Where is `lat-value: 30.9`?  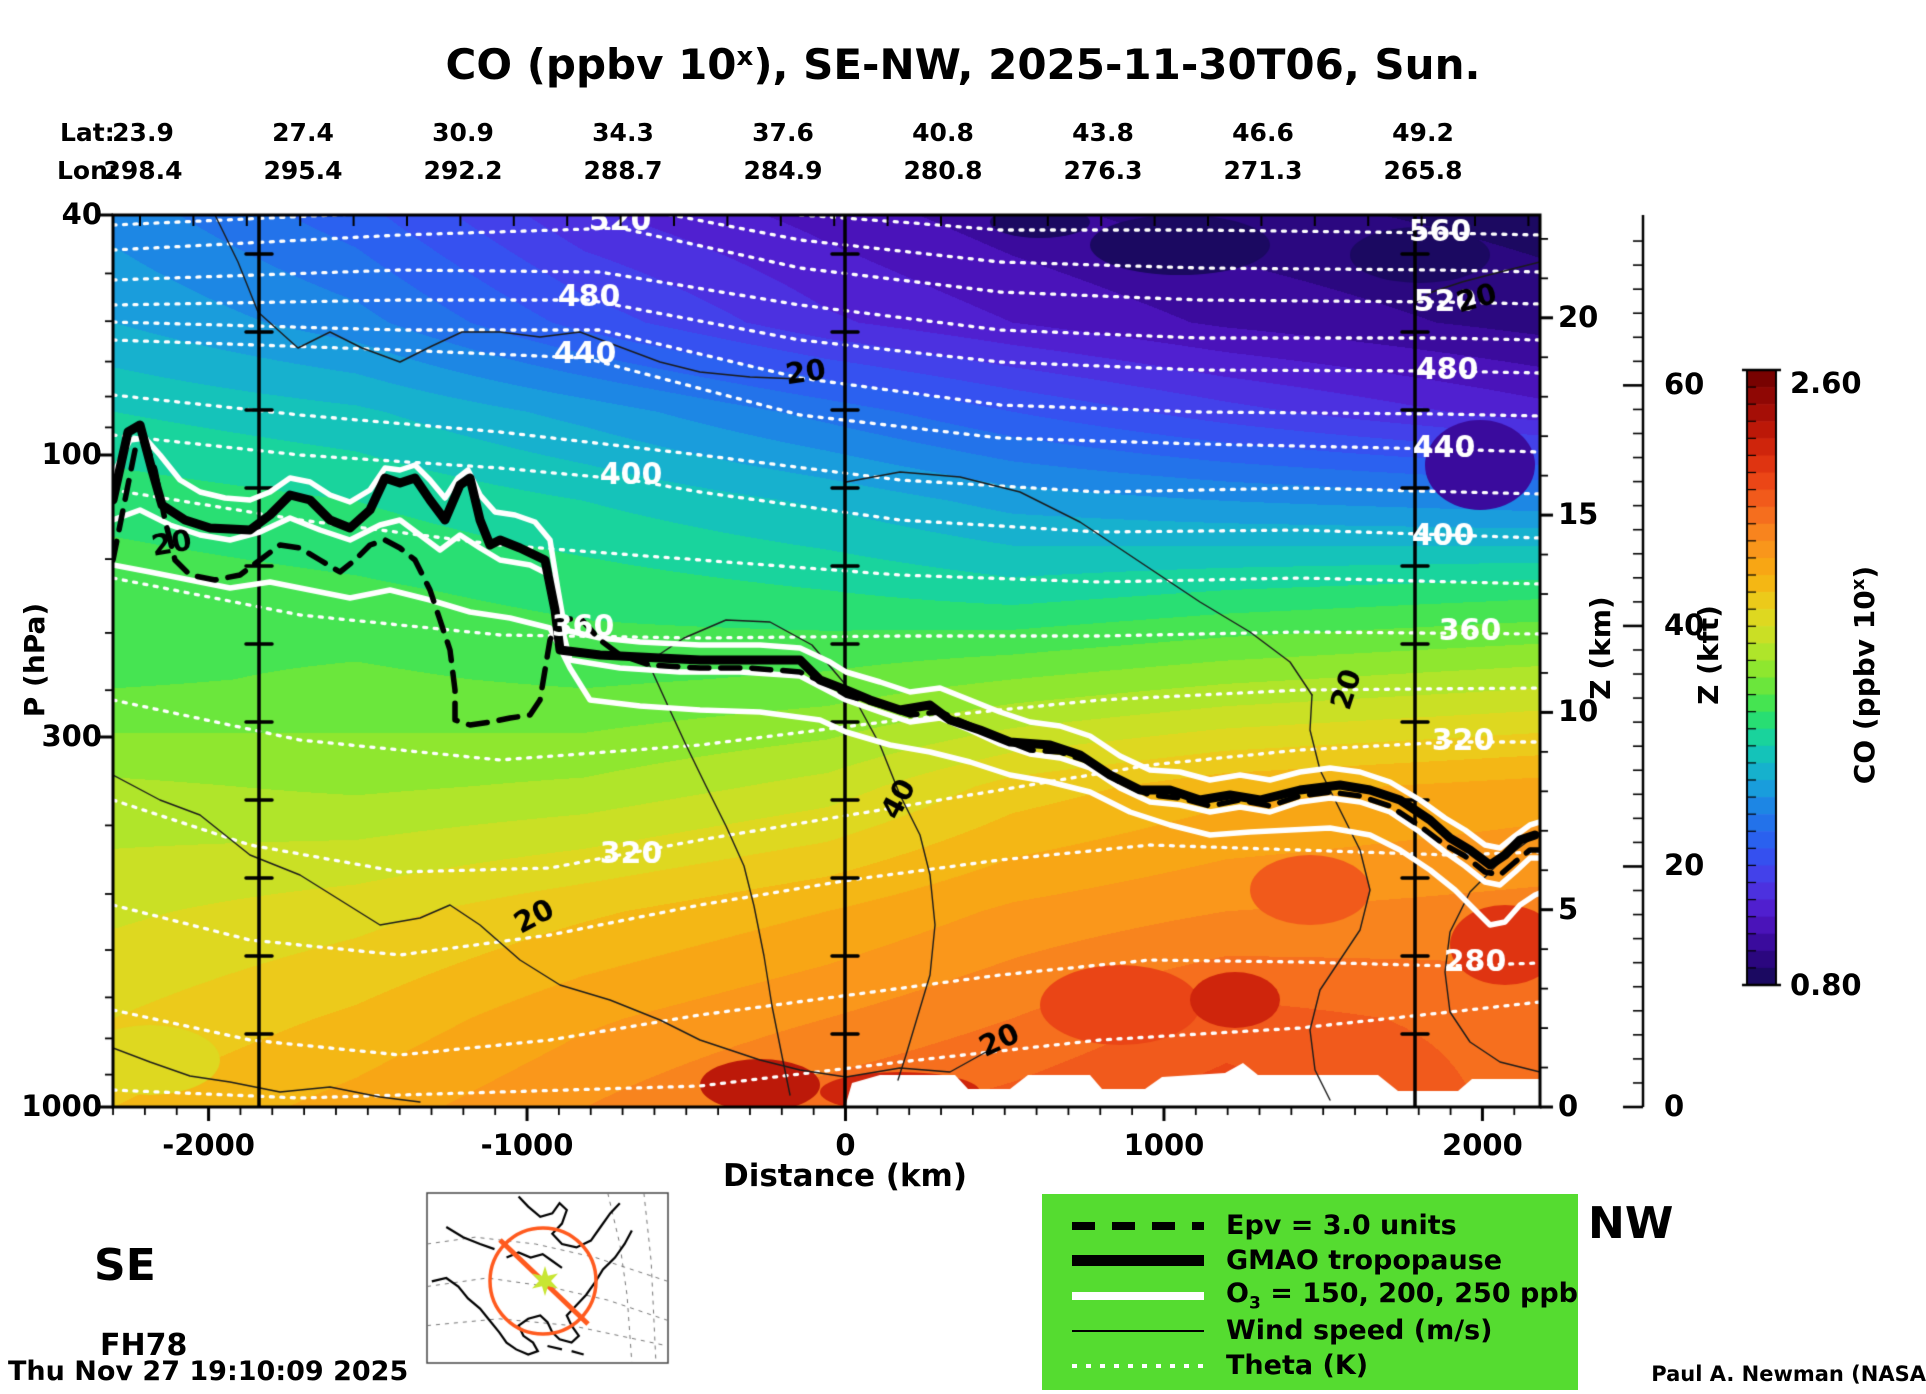
lat-value: 30.9 is located at coordinates (463, 132).